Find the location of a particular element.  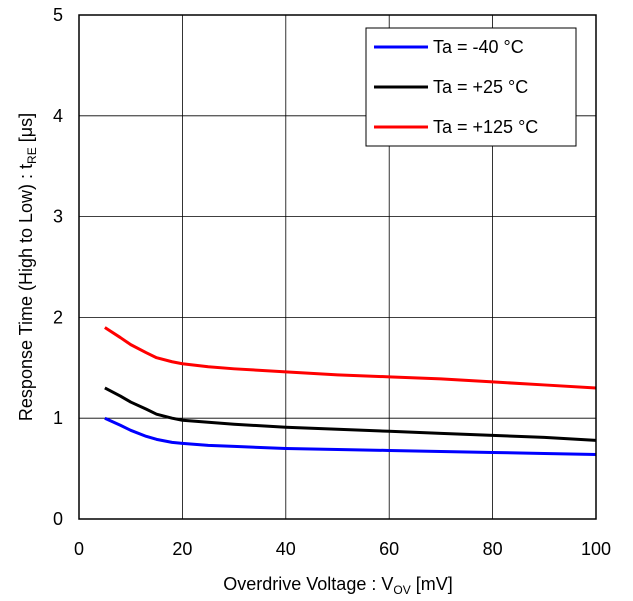

x-tick-label-0: 0 is located at coordinates (79, 549).